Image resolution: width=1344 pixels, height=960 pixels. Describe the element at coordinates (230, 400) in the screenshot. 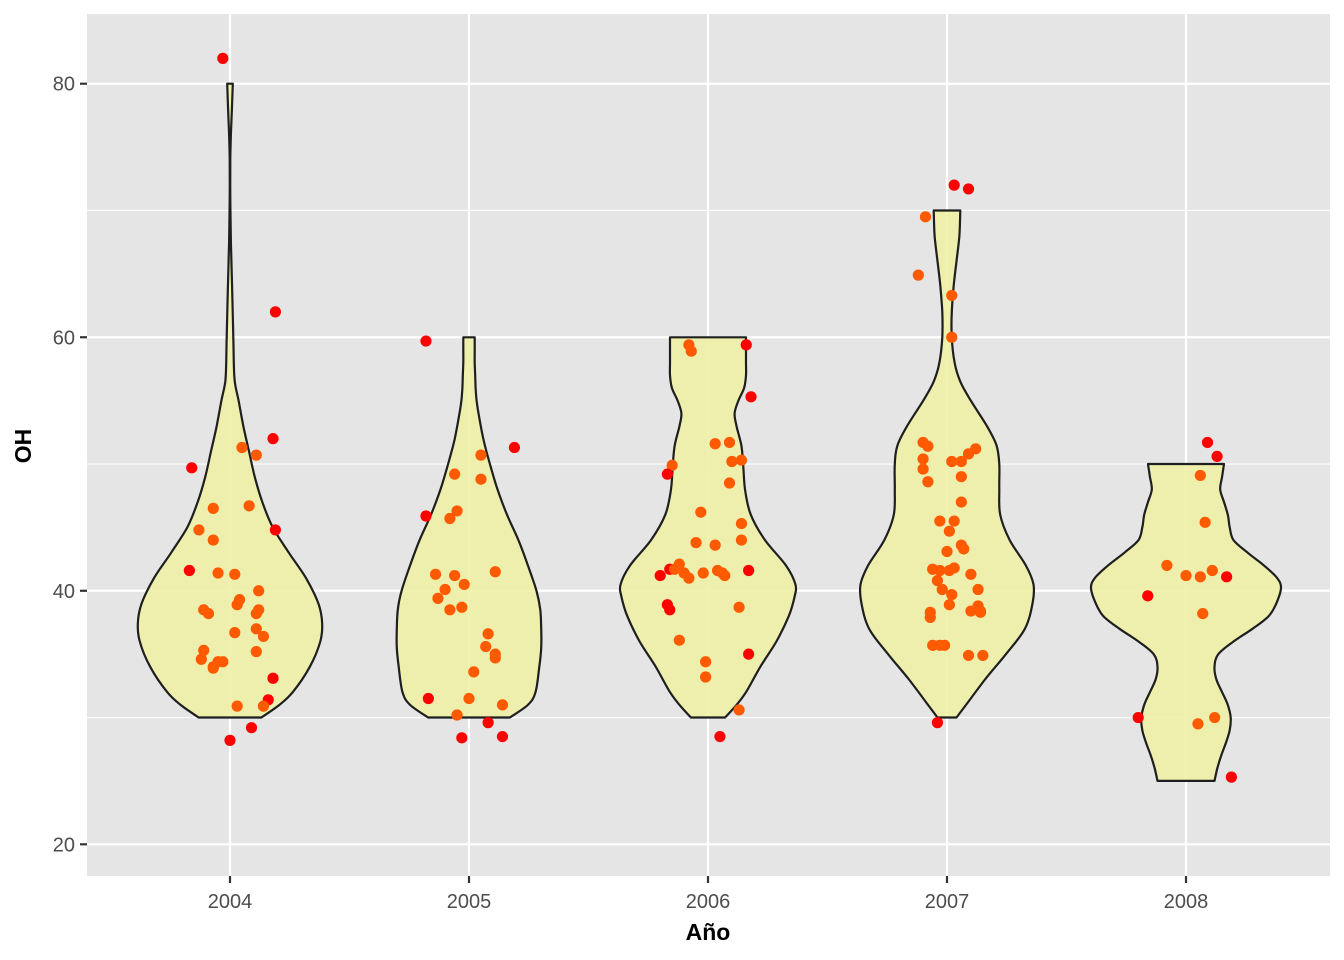

I see `violin-2004` at that location.